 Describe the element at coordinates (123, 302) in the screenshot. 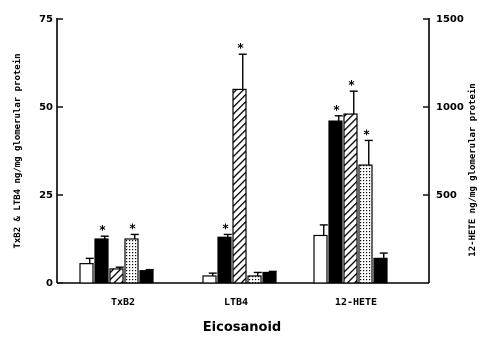

I see `category-label: TxB2` at that location.